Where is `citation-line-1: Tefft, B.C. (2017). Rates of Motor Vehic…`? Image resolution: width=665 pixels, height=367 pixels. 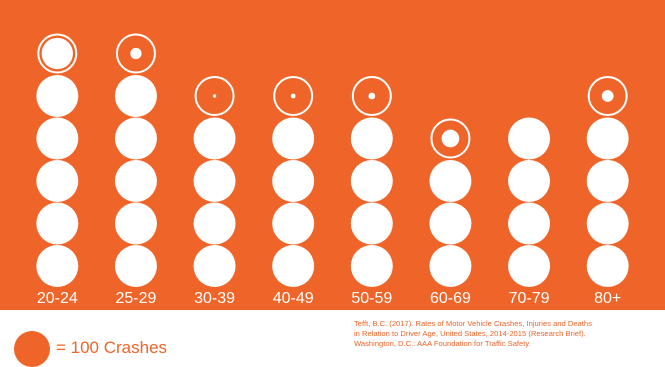 citation-line-1: Tefft, B.C. (2017). Rates of Motor Vehic… is located at coordinates (473, 323).